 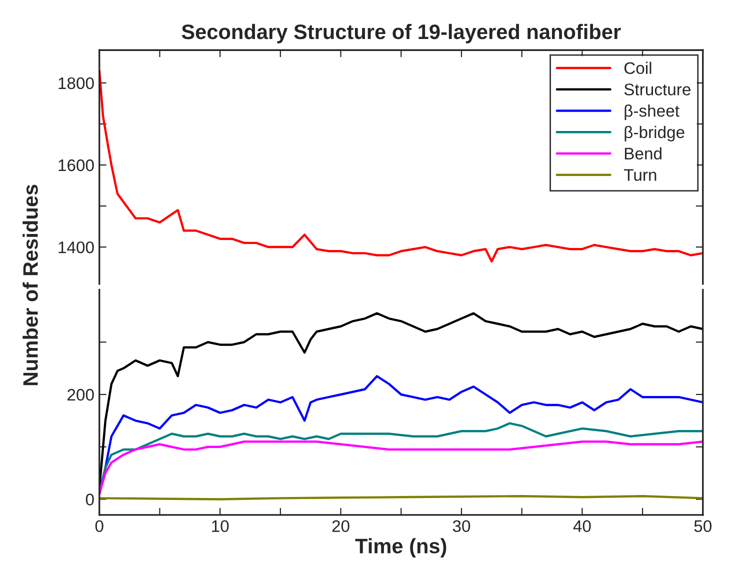 What do you see at coordinates (76, 83) in the screenshot?
I see `y-tick-label: 1800` at bounding box center [76, 83].